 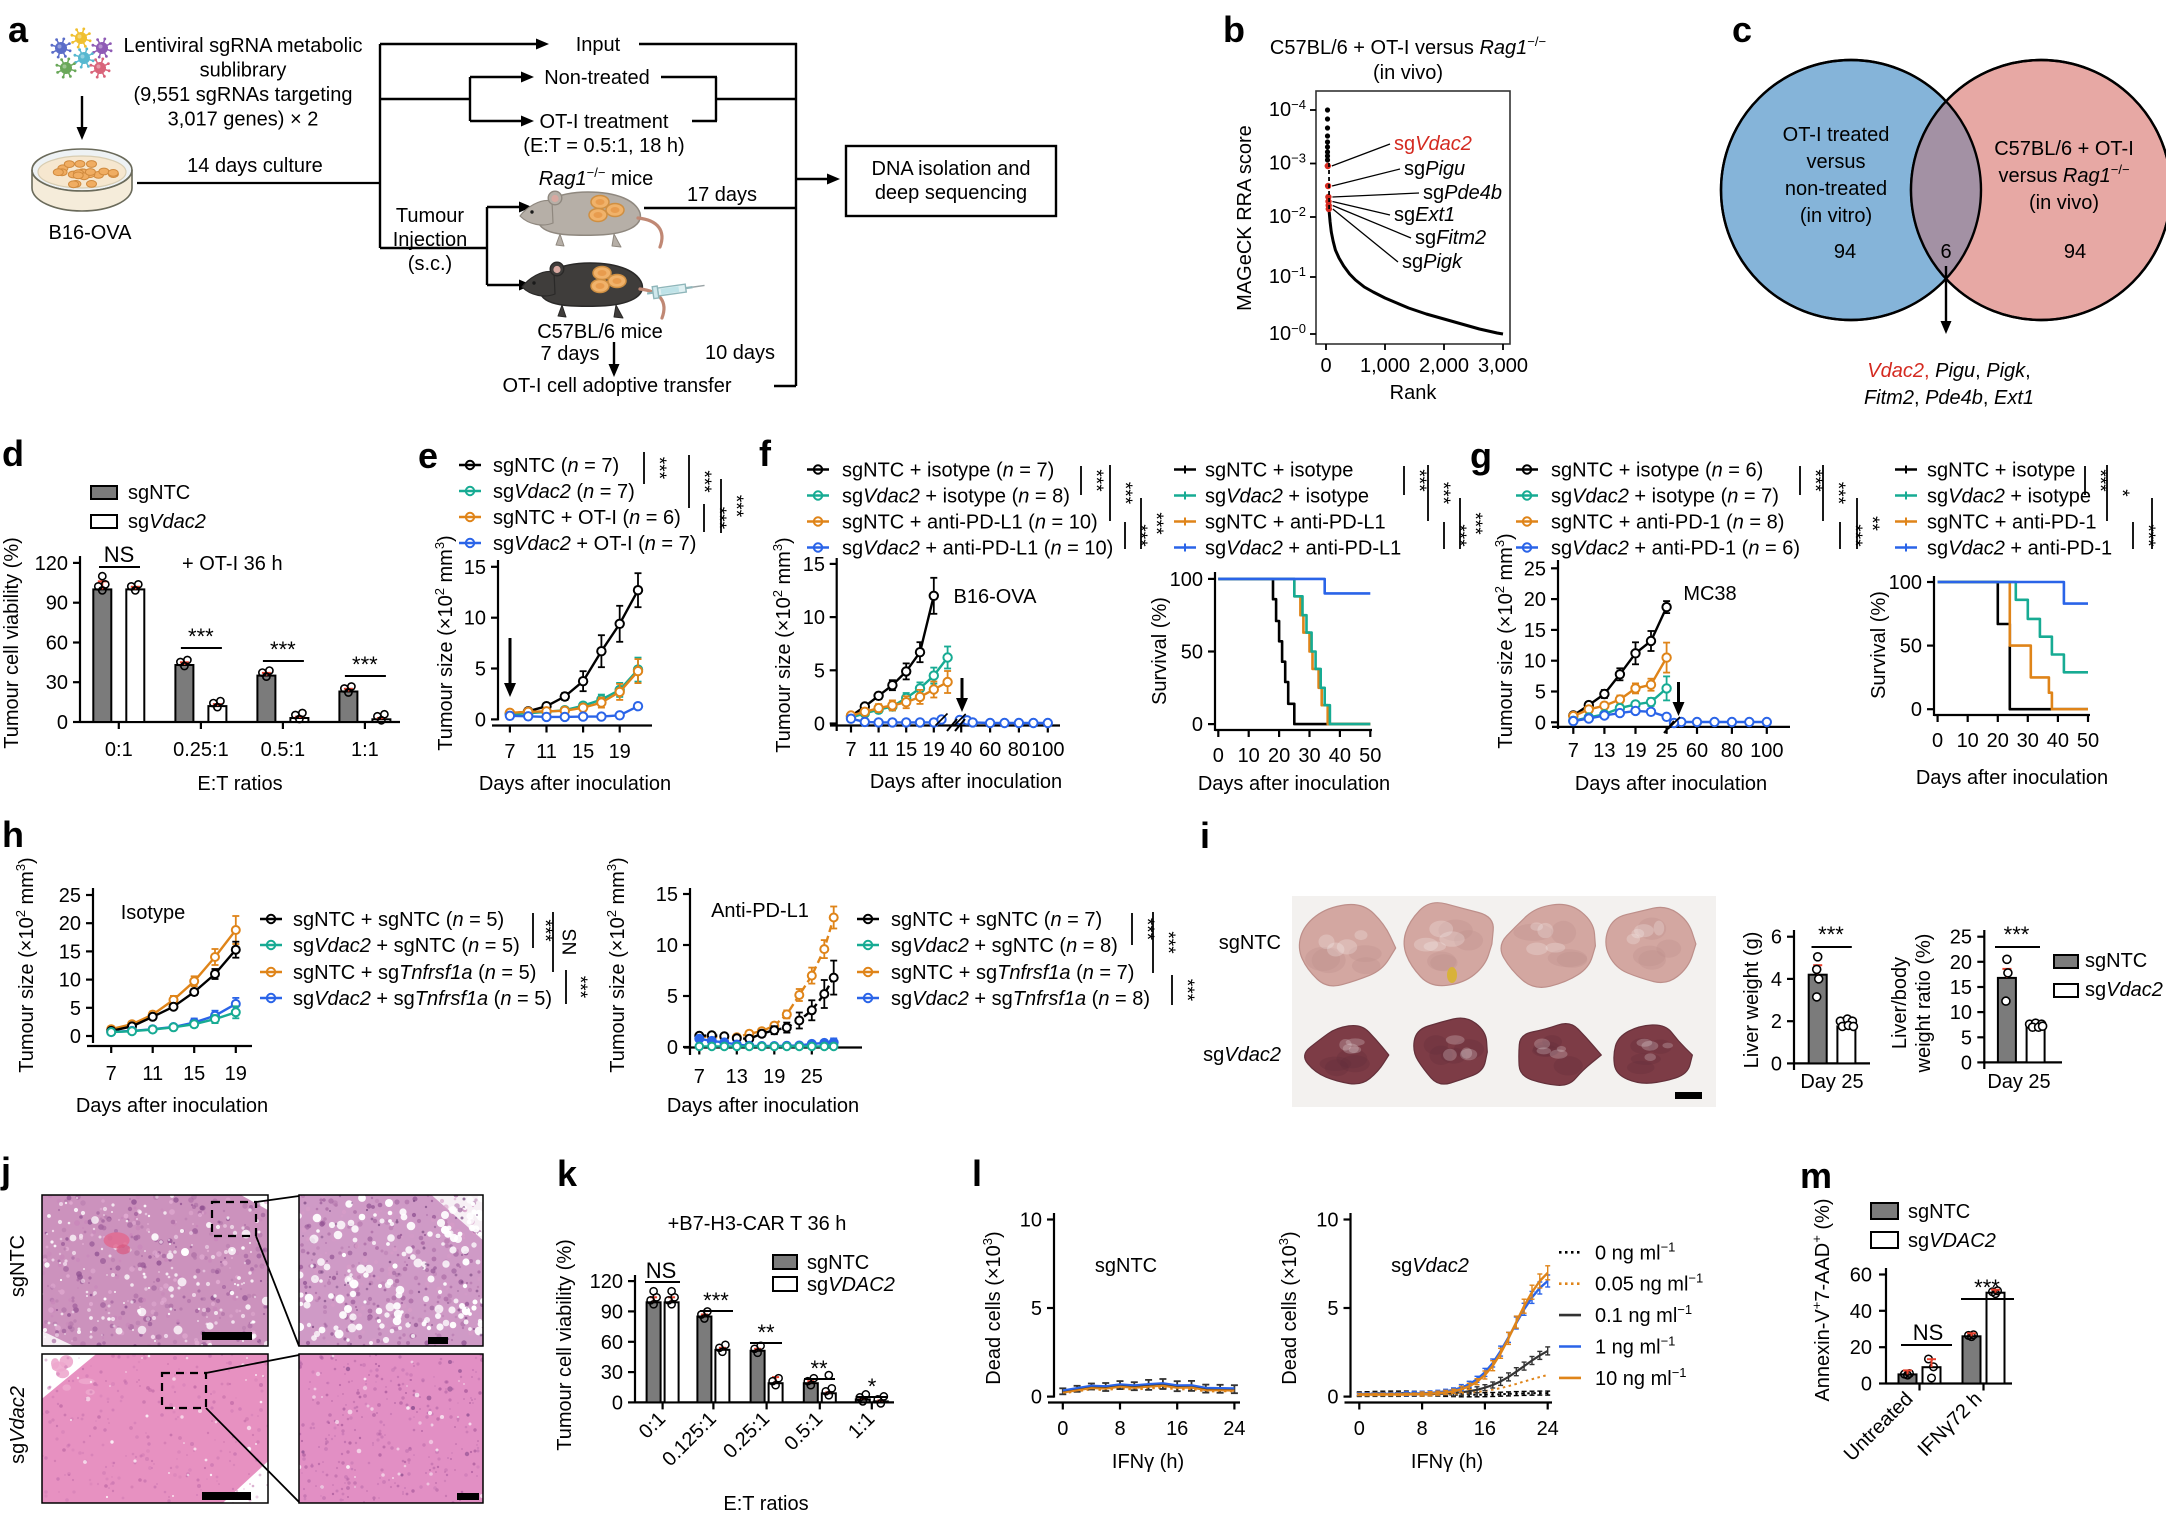 I want to click on svg-text: i, so click(x=1205, y=835).